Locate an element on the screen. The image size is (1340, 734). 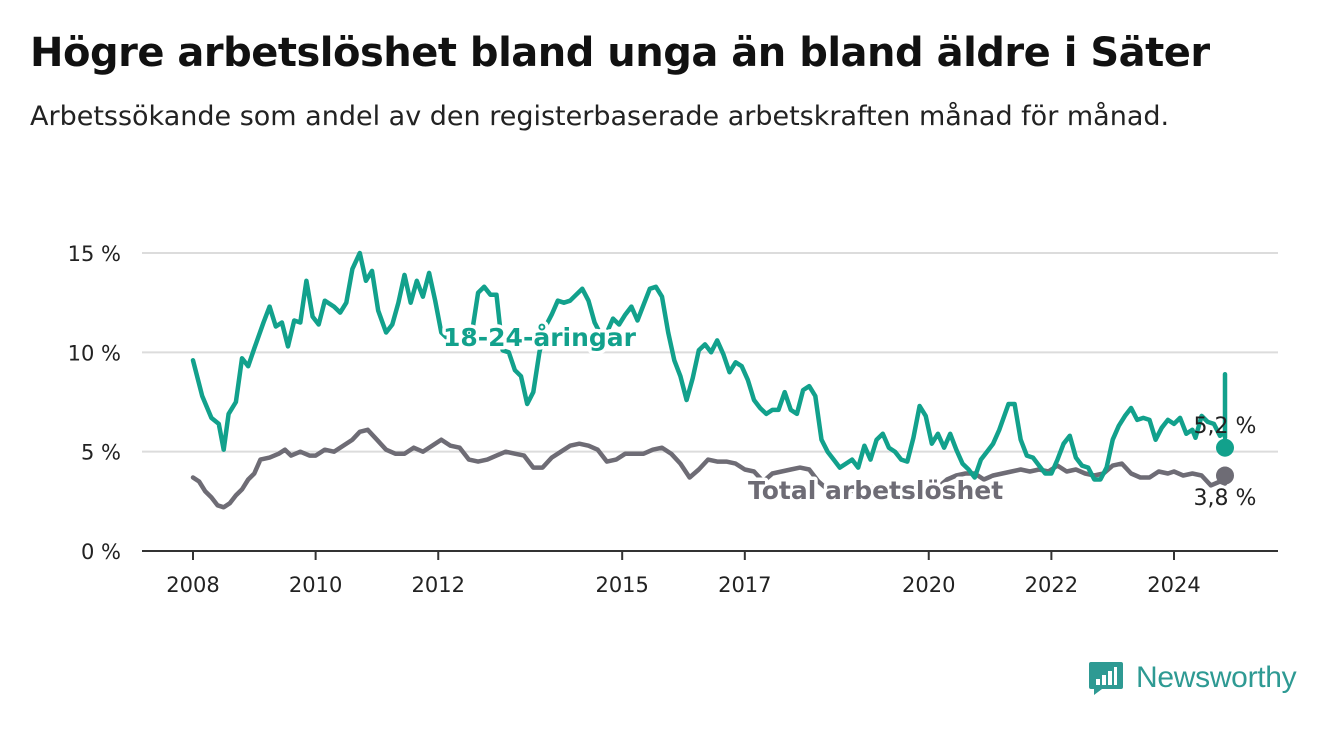
x-tick-label: 2015 is located at coordinates (621, 585).